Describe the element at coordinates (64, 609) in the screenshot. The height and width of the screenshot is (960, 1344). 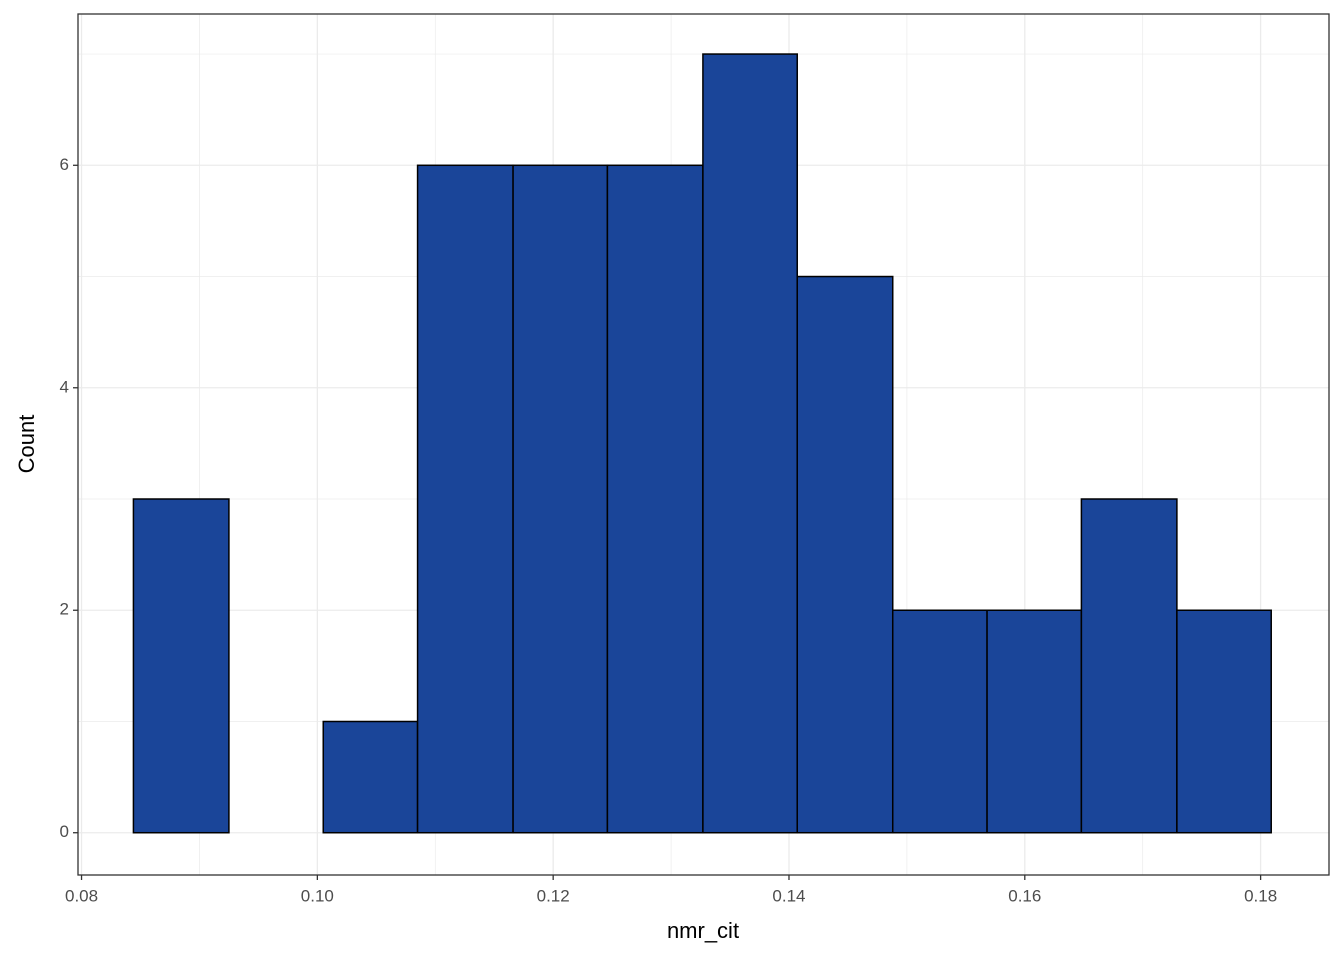
I see `y-tick-label: 2` at that location.